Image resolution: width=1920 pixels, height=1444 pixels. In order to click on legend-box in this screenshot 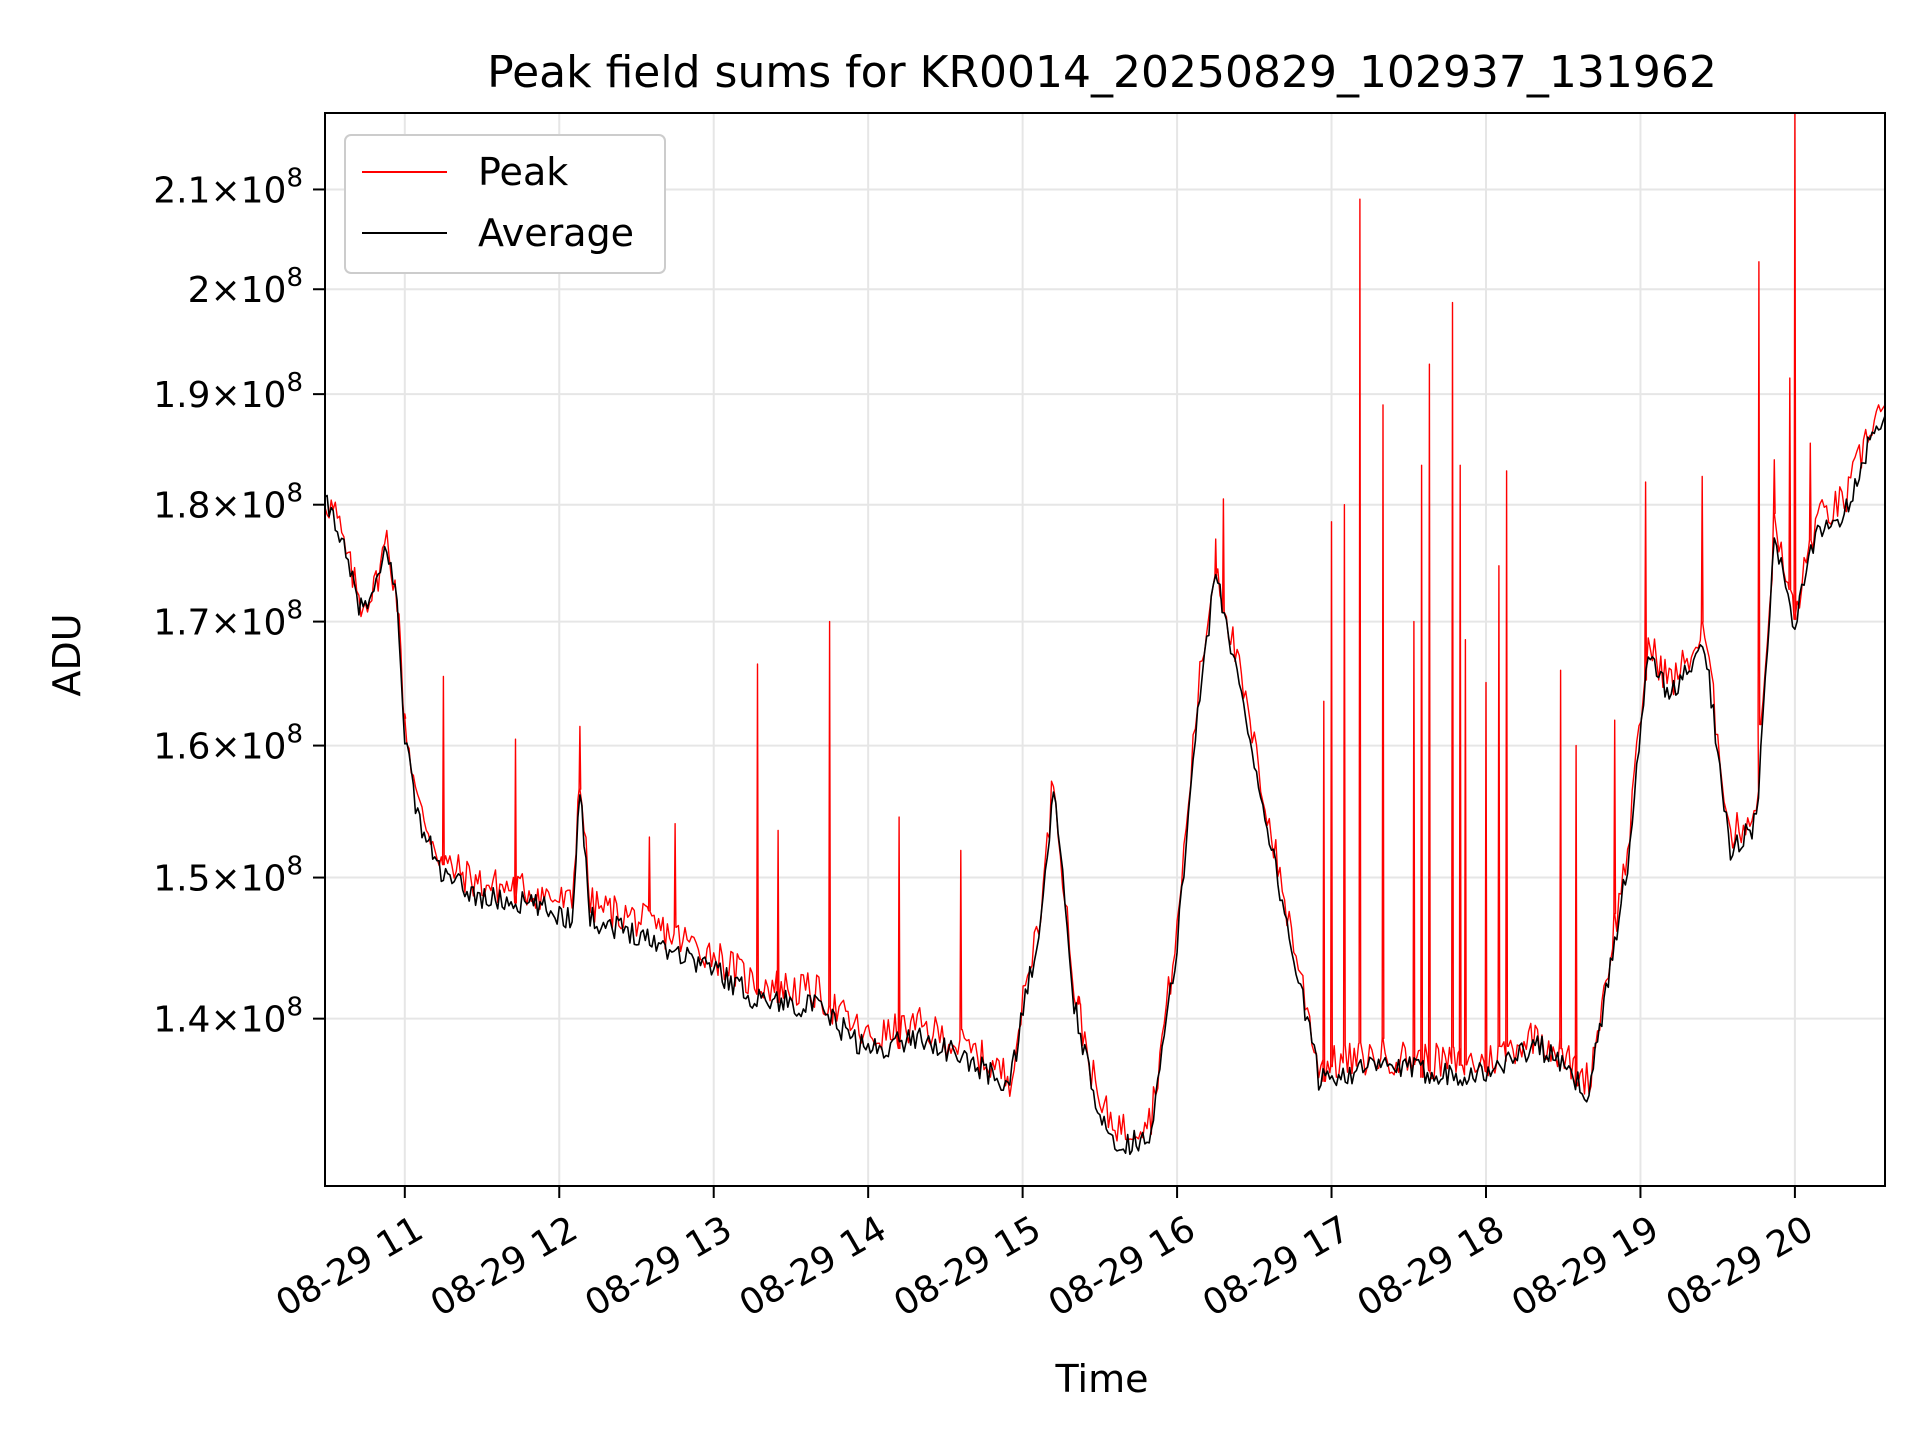, I will do `click(505, 204)`.